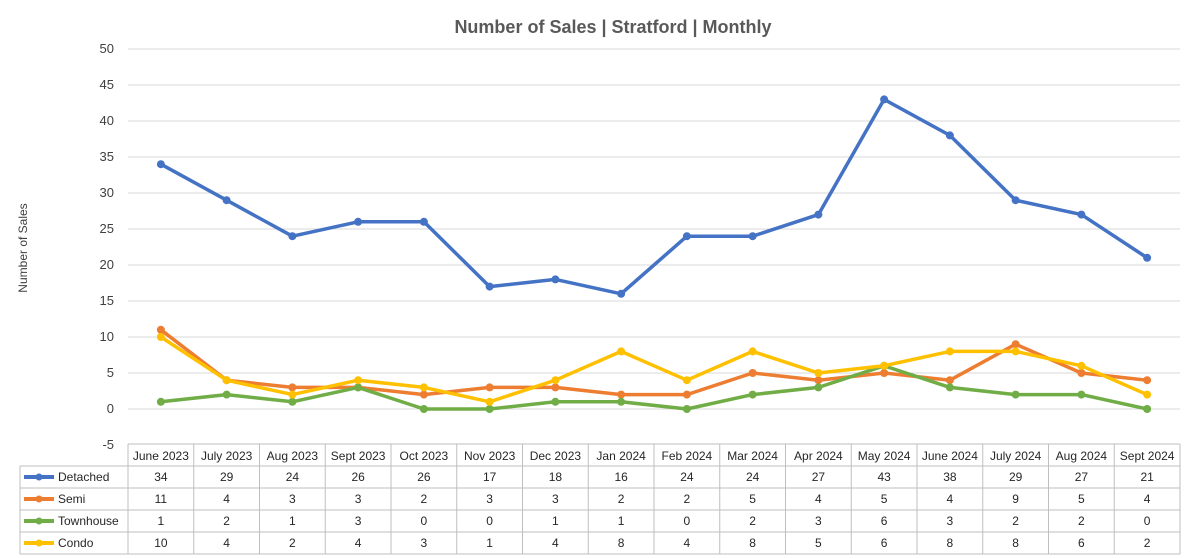 This screenshot has width=1185, height=558. What do you see at coordinates (818, 456) in the screenshot?
I see `x-category-label: Apr 2024` at bounding box center [818, 456].